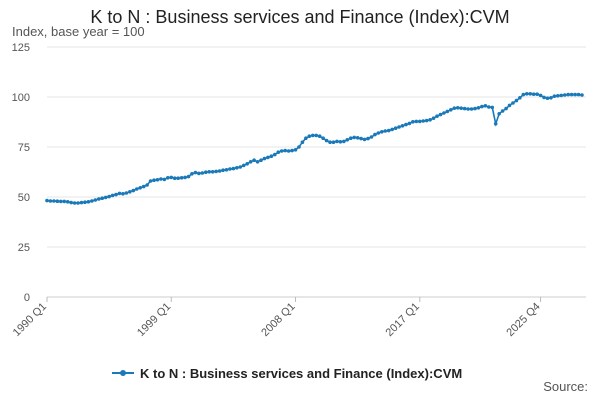 This screenshot has height=400, width=600. Describe the element at coordinates (24, 198) in the screenshot. I see `y-tick-label: 50` at that location.